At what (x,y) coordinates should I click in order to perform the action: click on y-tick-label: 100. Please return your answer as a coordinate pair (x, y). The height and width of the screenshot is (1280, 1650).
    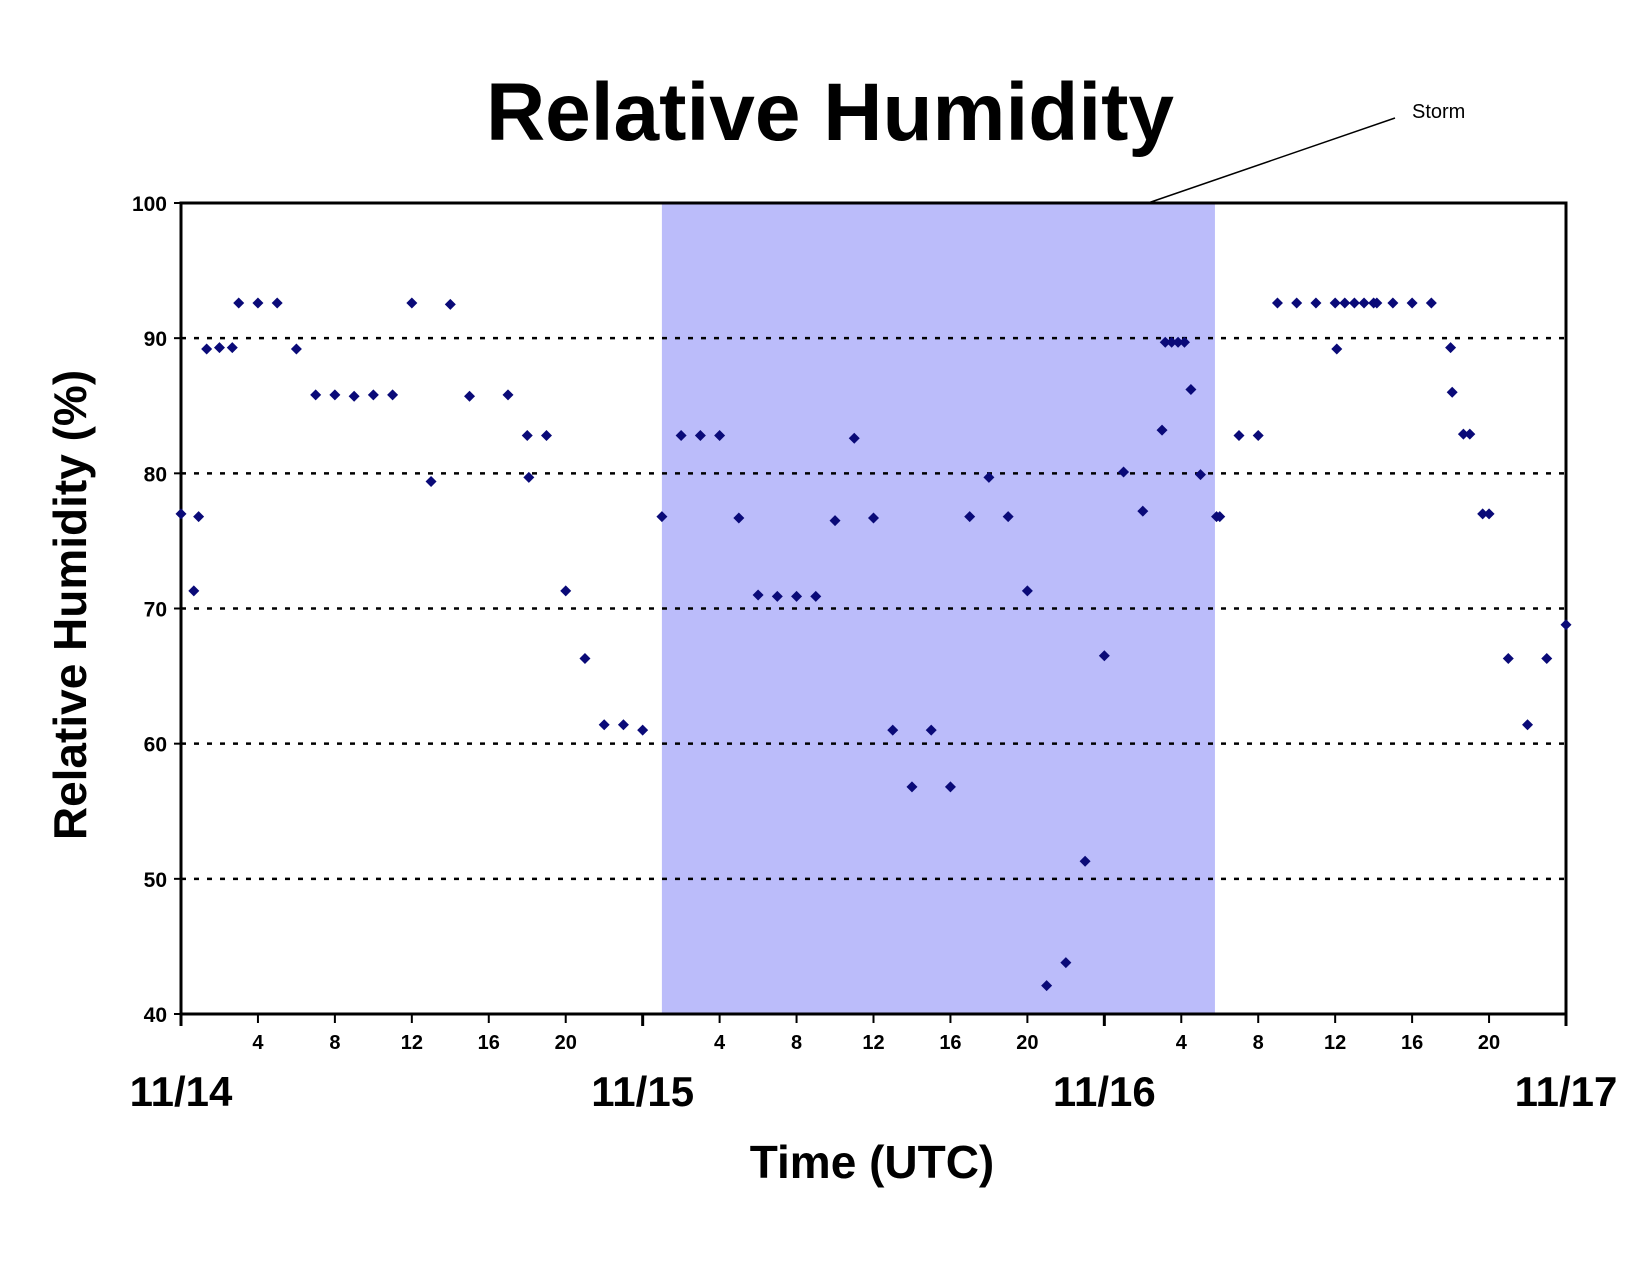
    Looking at the image, I should click on (149, 204).